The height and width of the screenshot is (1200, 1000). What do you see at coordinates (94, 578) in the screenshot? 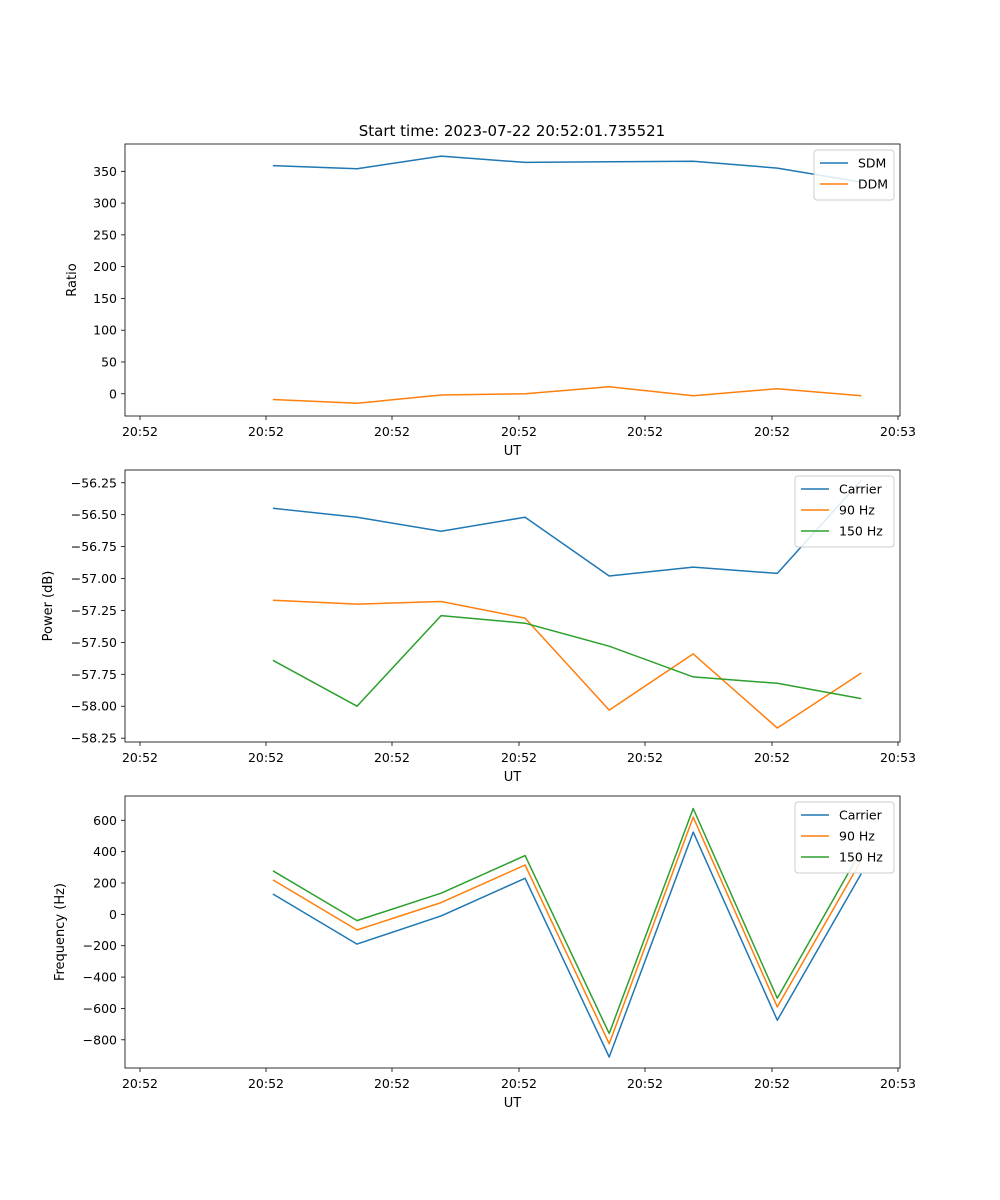
I see `y-tick-label: −57.00` at bounding box center [94, 578].